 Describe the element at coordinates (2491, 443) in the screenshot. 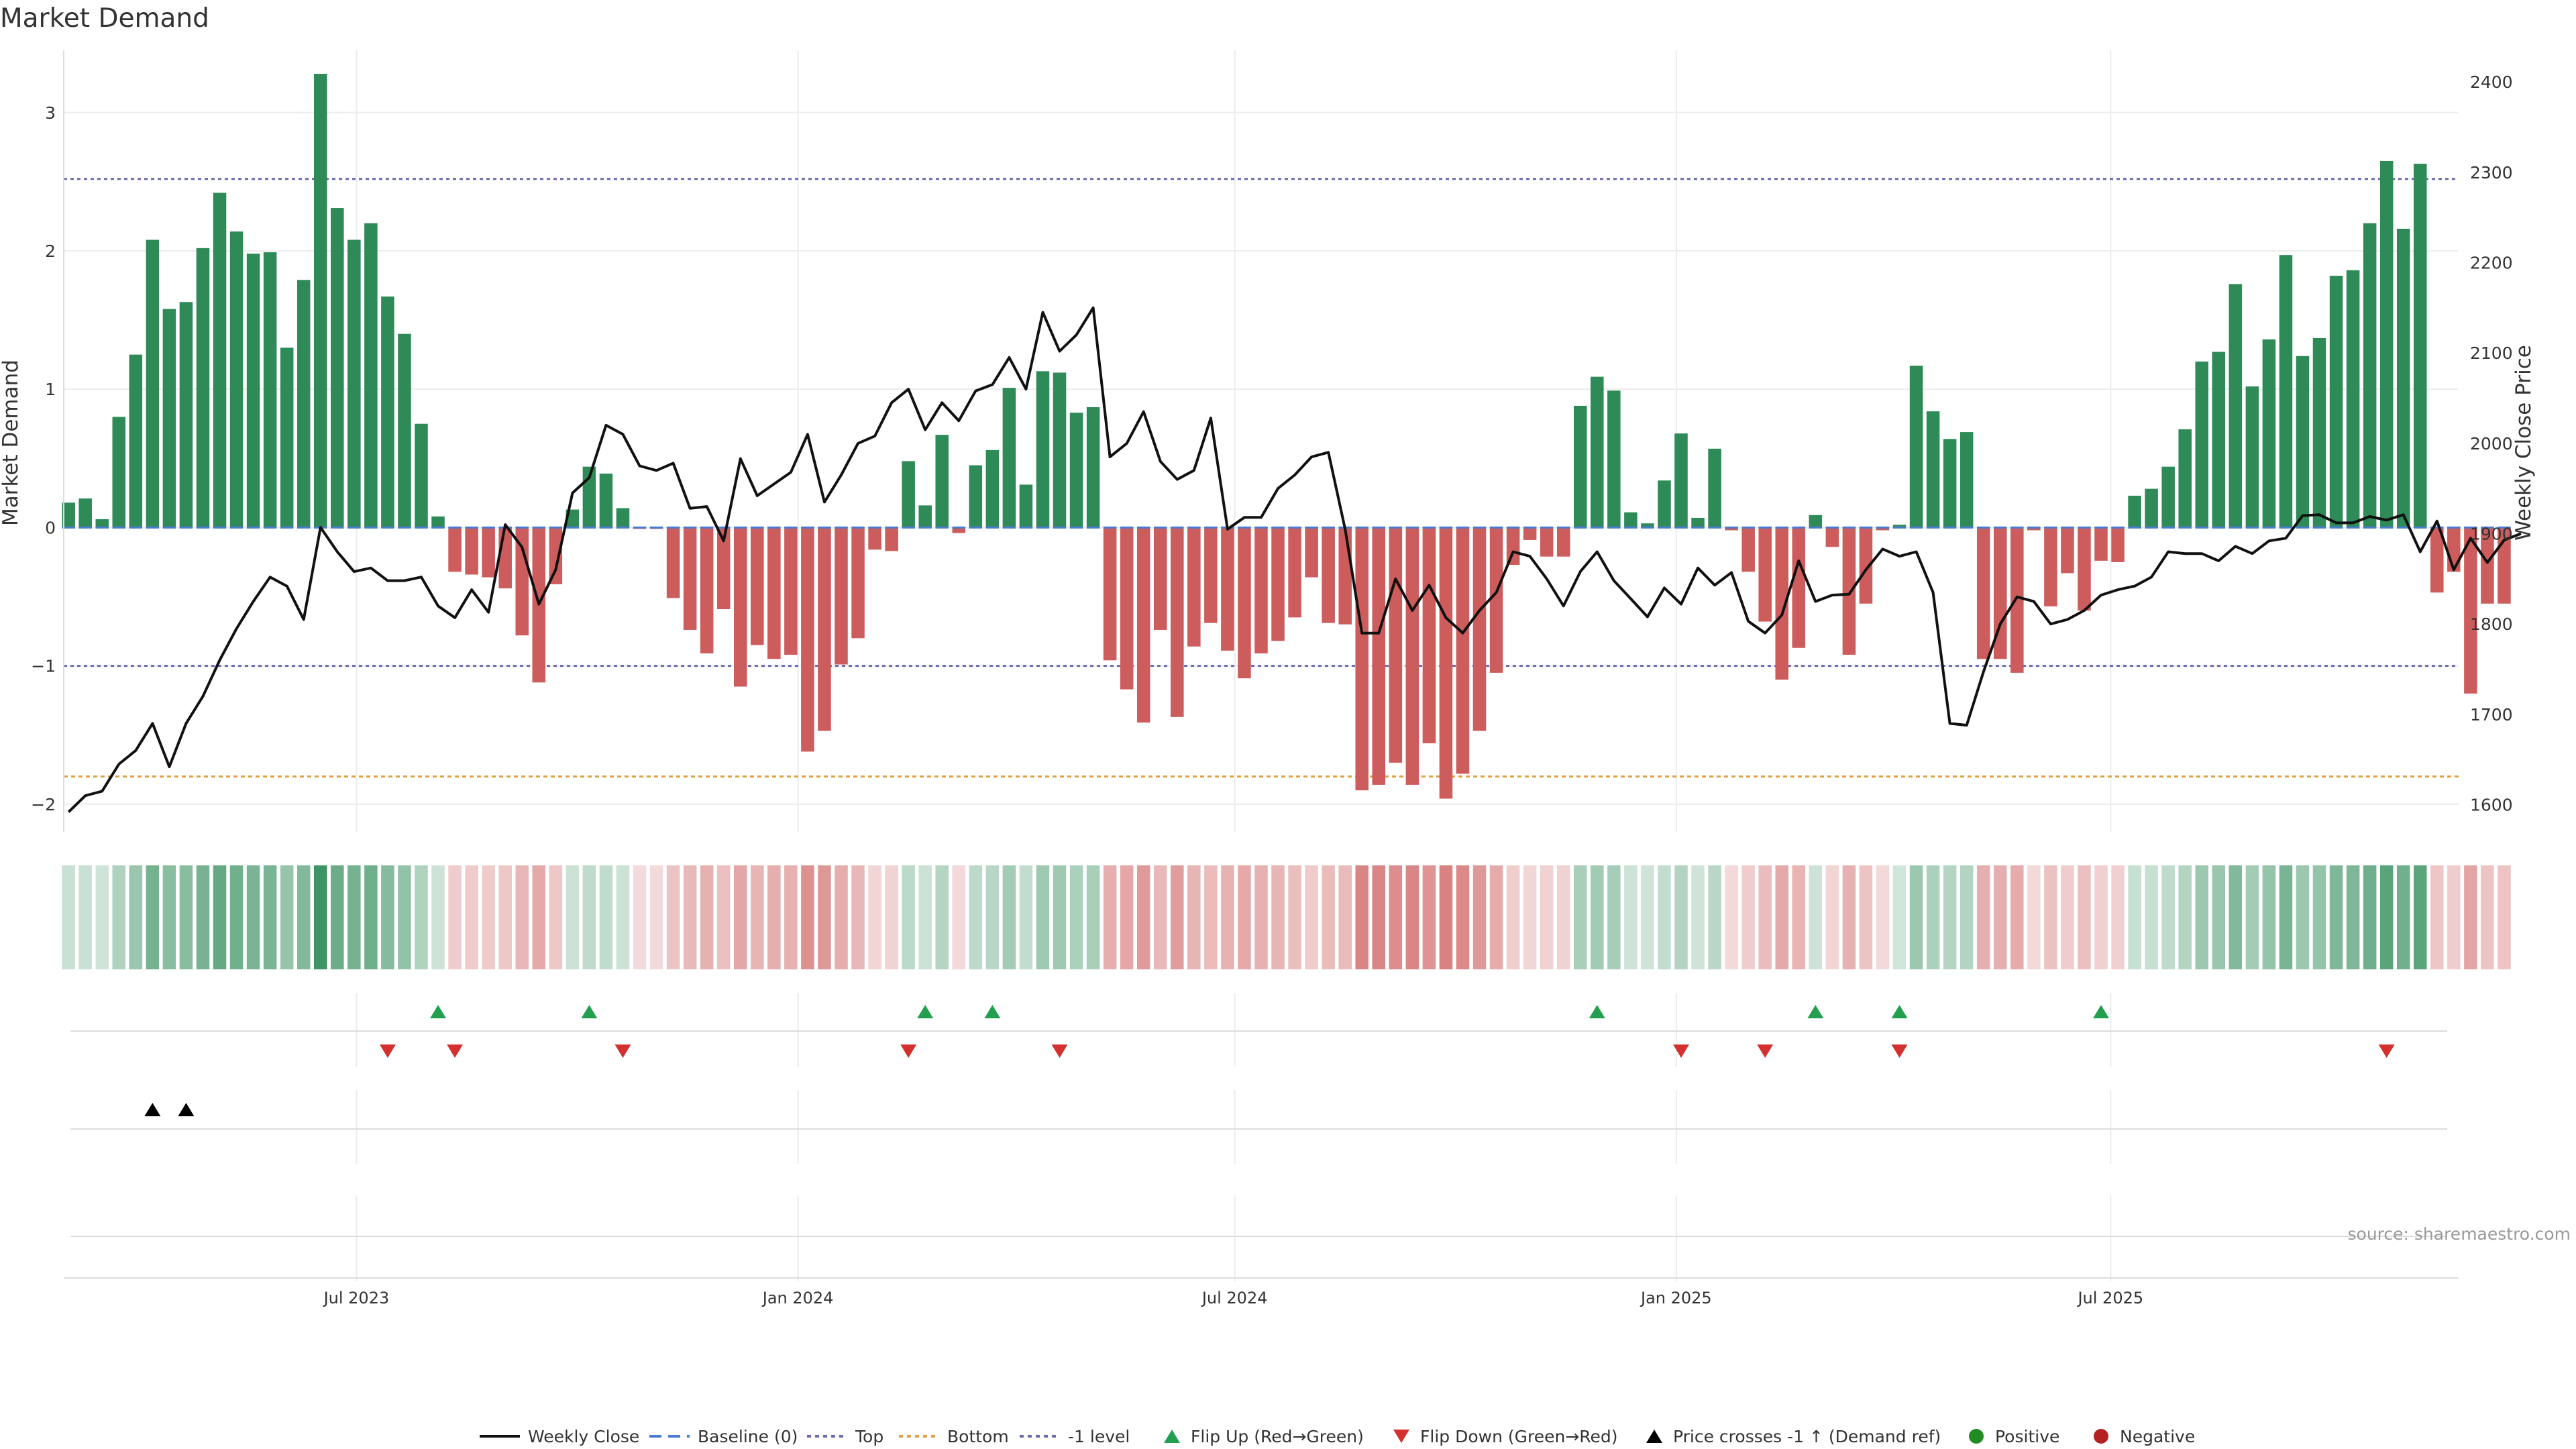

I see `right-tick-label: 2000` at that location.